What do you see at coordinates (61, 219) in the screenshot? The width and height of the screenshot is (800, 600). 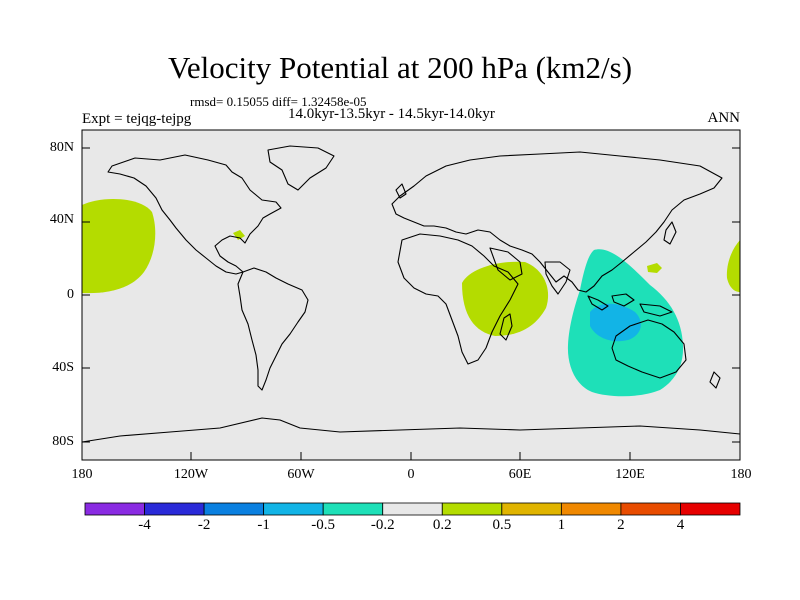 I see `lat-tick-label: 40N` at bounding box center [61, 219].